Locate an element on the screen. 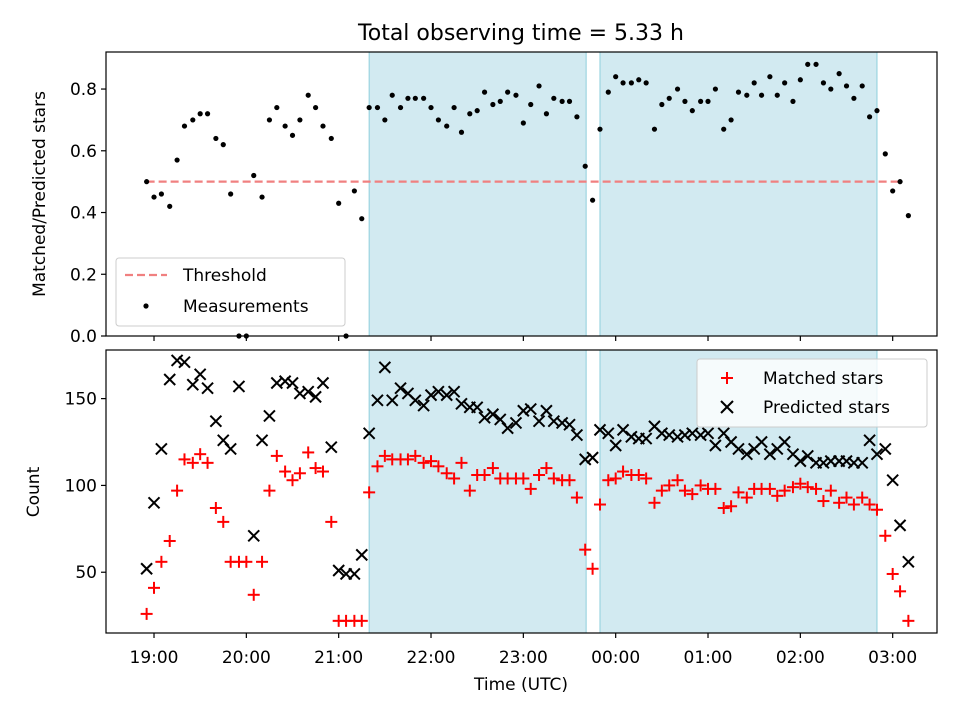 The height and width of the screenshot is (720, 960). x-tick-label: 21:00 is located at coordinates (338, 658).